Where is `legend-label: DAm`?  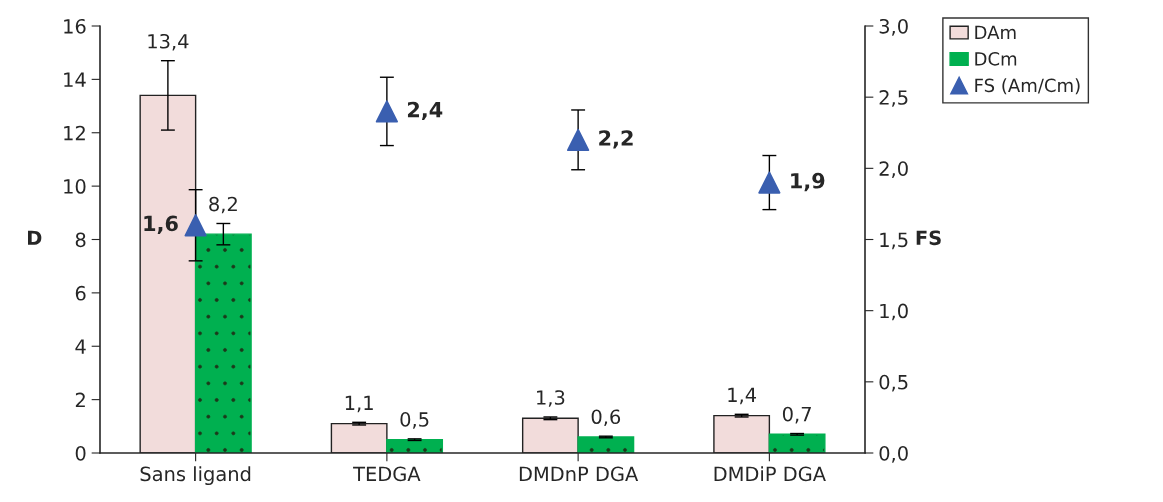 legend-label: DAm is located at coordinates (995, 32).